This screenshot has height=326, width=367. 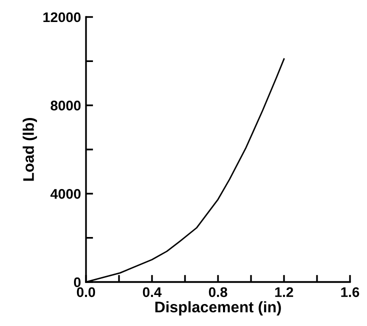 I want to click on x-tick-label: 0.0, so click(x=86, y=292).